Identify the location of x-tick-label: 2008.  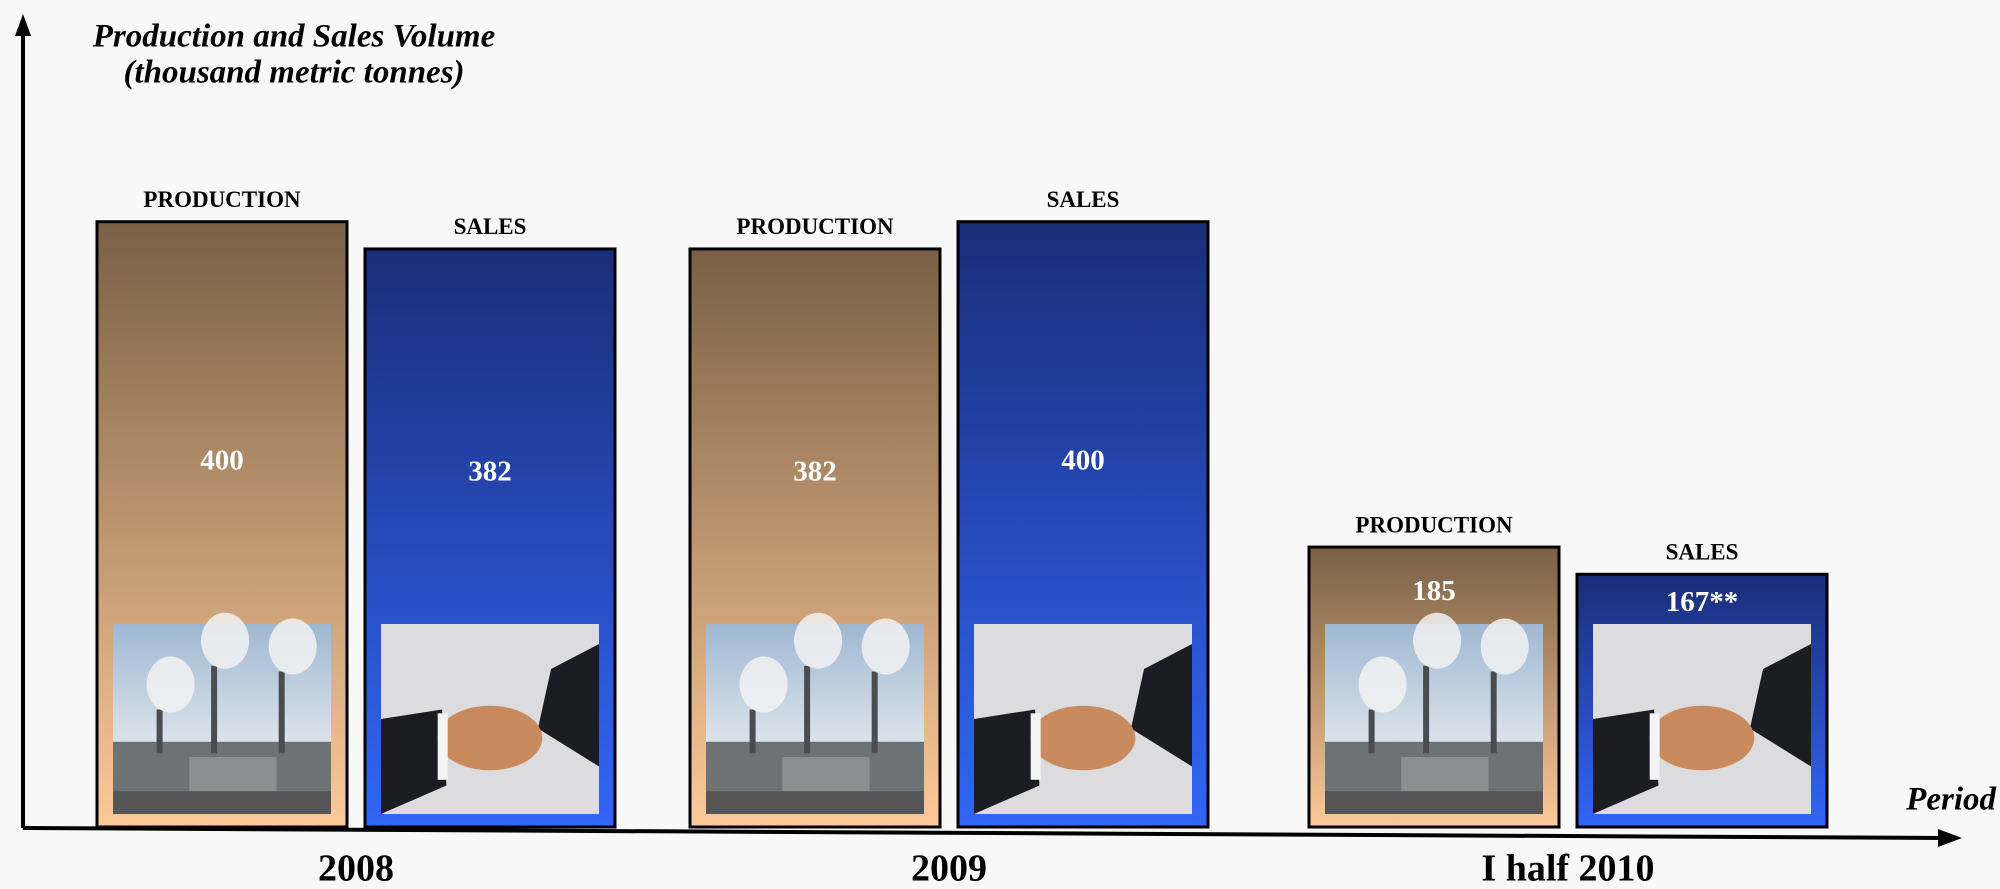
(356, 868).